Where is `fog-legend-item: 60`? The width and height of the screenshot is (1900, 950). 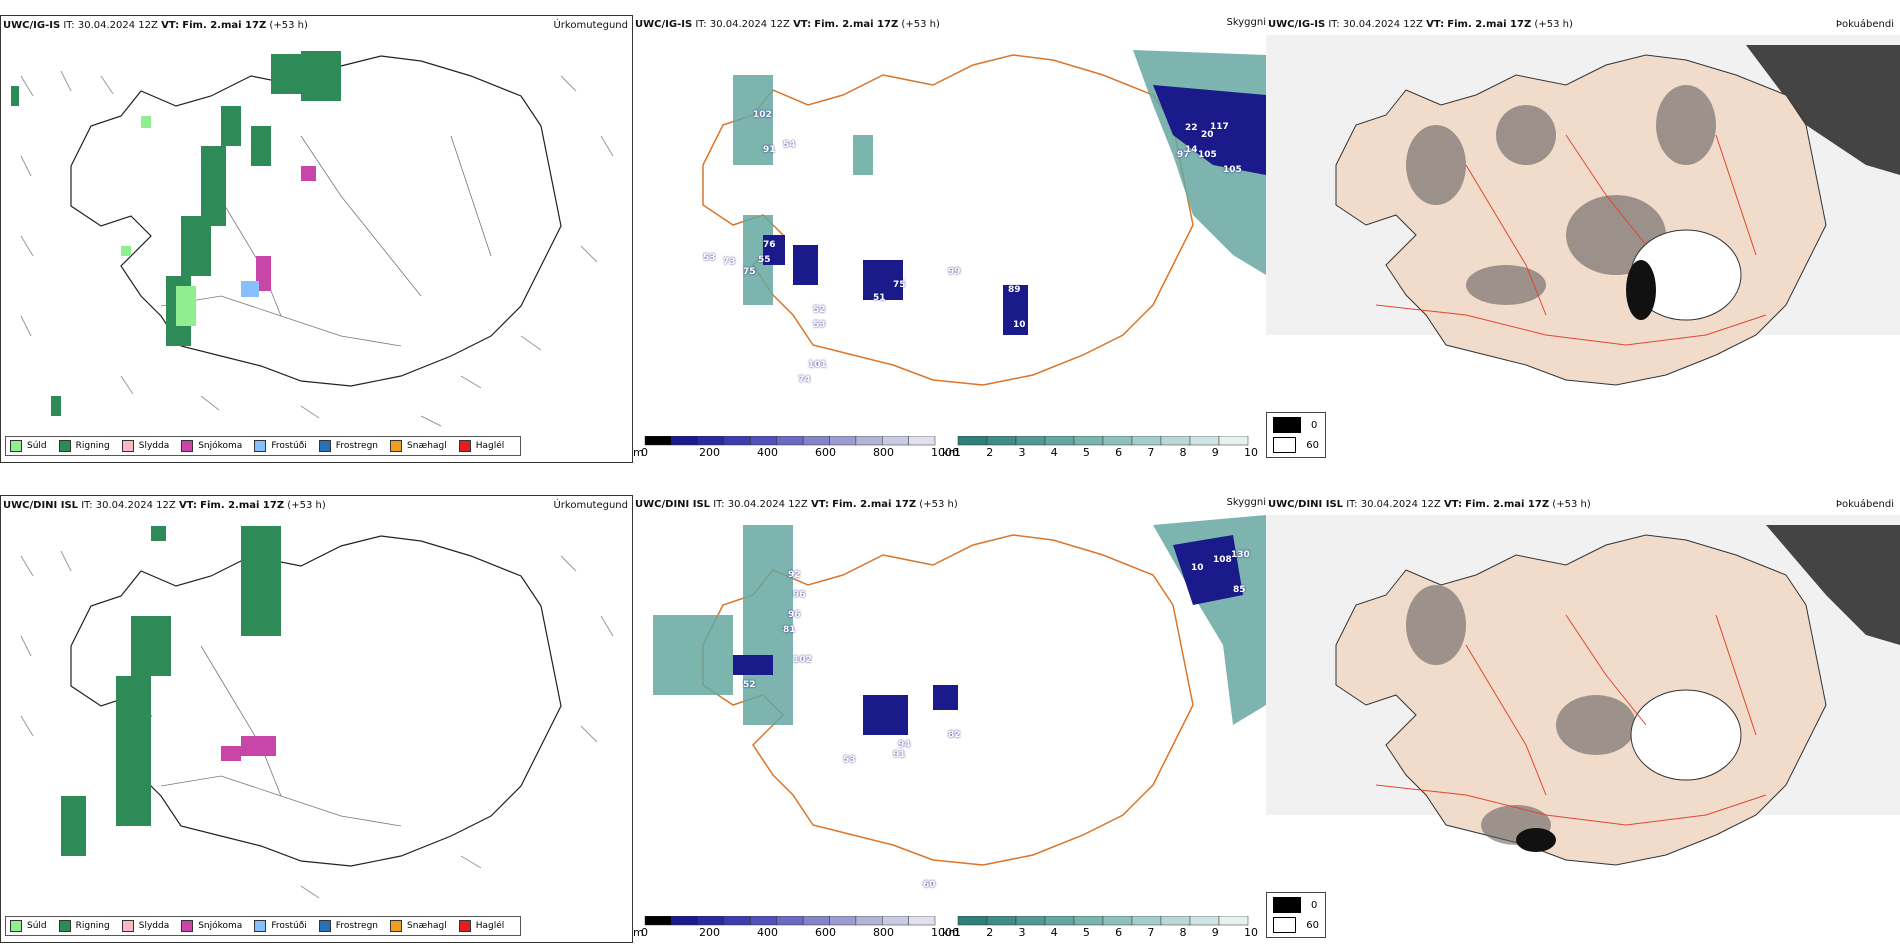 fog-legend-item: 60 is located at coordinates (1296, 925).